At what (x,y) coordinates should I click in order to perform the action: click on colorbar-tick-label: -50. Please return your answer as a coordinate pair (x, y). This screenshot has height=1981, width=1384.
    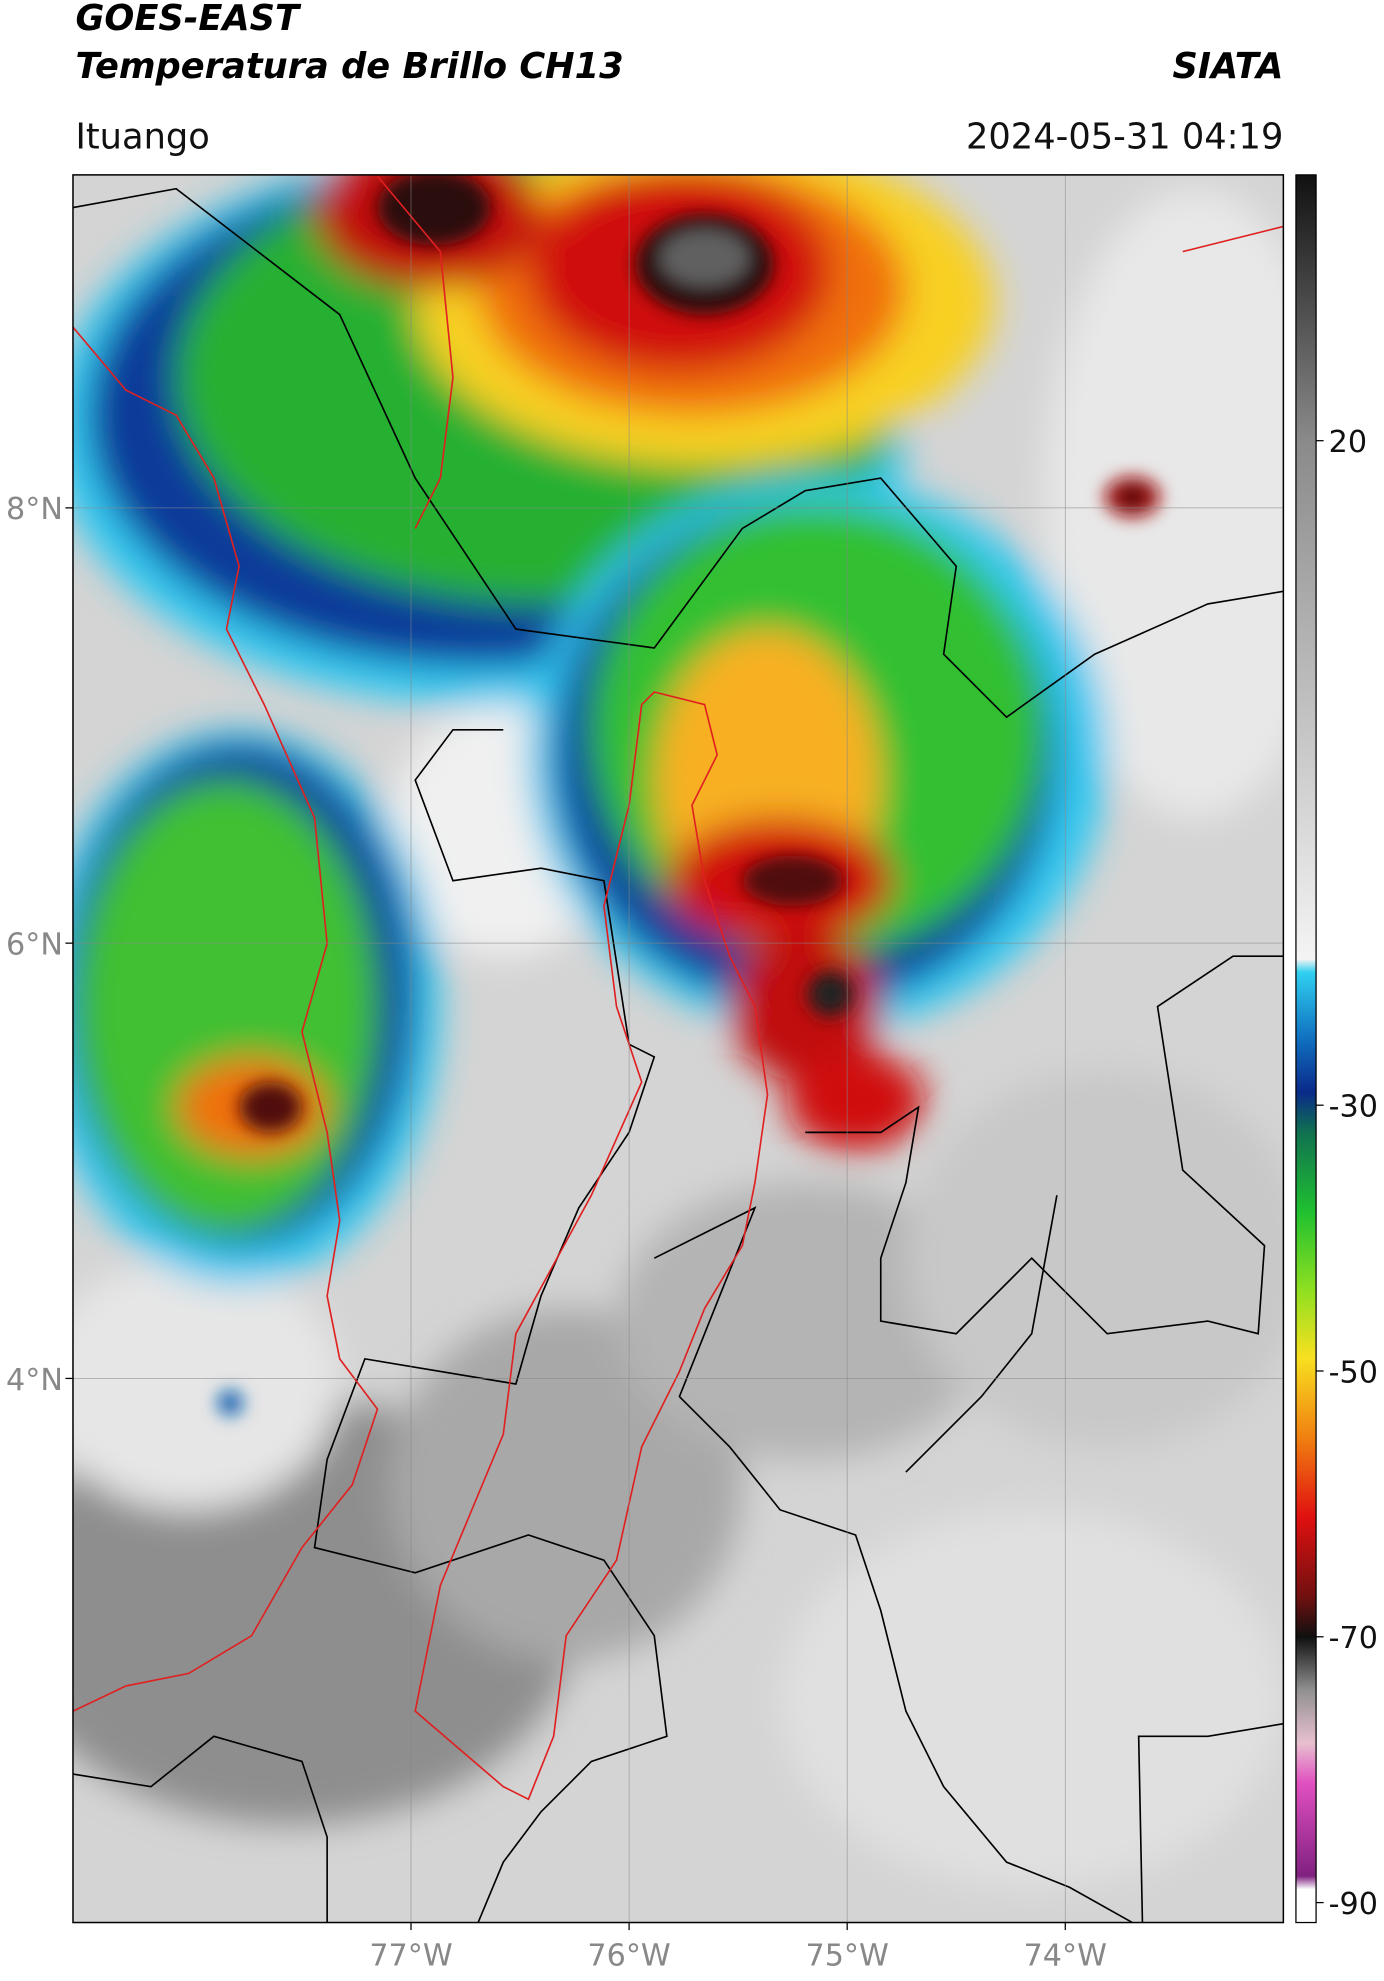
    Looking at the image, I should click on (1353, 1372).